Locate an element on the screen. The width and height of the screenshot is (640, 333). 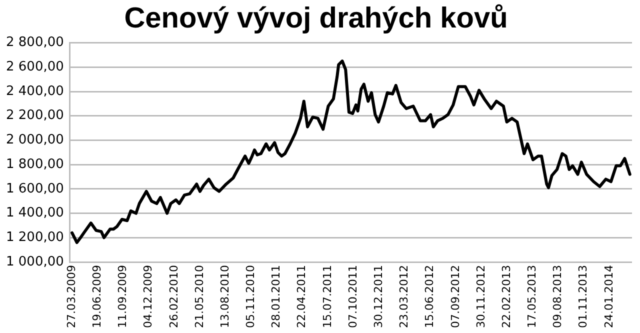
x-tick-label: 24.01.2014 is located at coordinates (609, 296).